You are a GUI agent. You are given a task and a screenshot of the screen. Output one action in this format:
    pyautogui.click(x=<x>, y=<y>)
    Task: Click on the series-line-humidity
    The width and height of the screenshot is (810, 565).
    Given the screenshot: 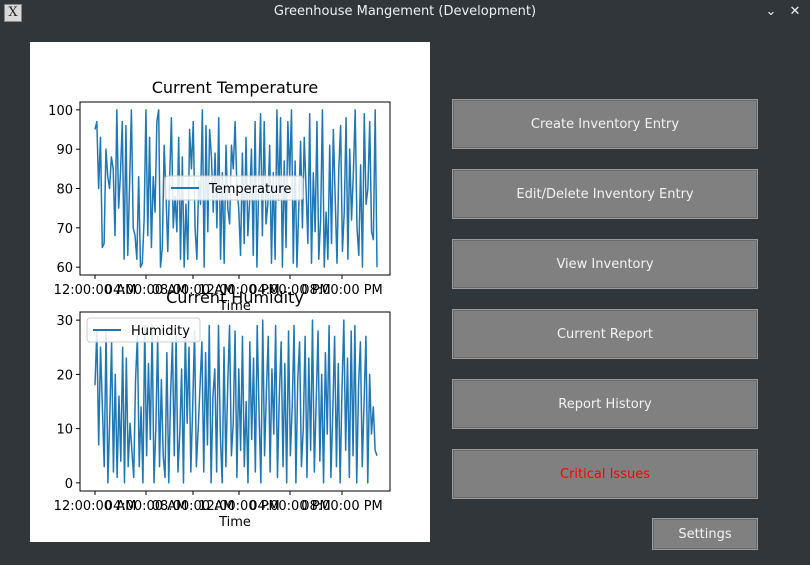 What is the action you would take?
    pyautogui.click(x=236, y=401)
    